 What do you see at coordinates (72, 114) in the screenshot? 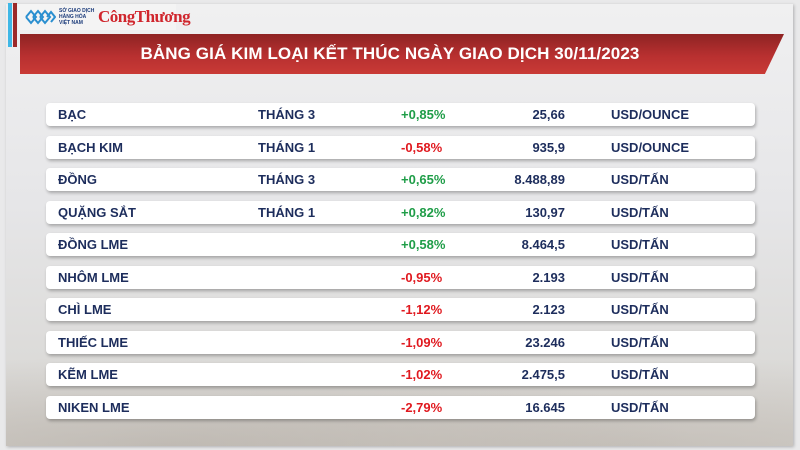
I see `metal-name: BẠC` at bounding box center [72, 114].